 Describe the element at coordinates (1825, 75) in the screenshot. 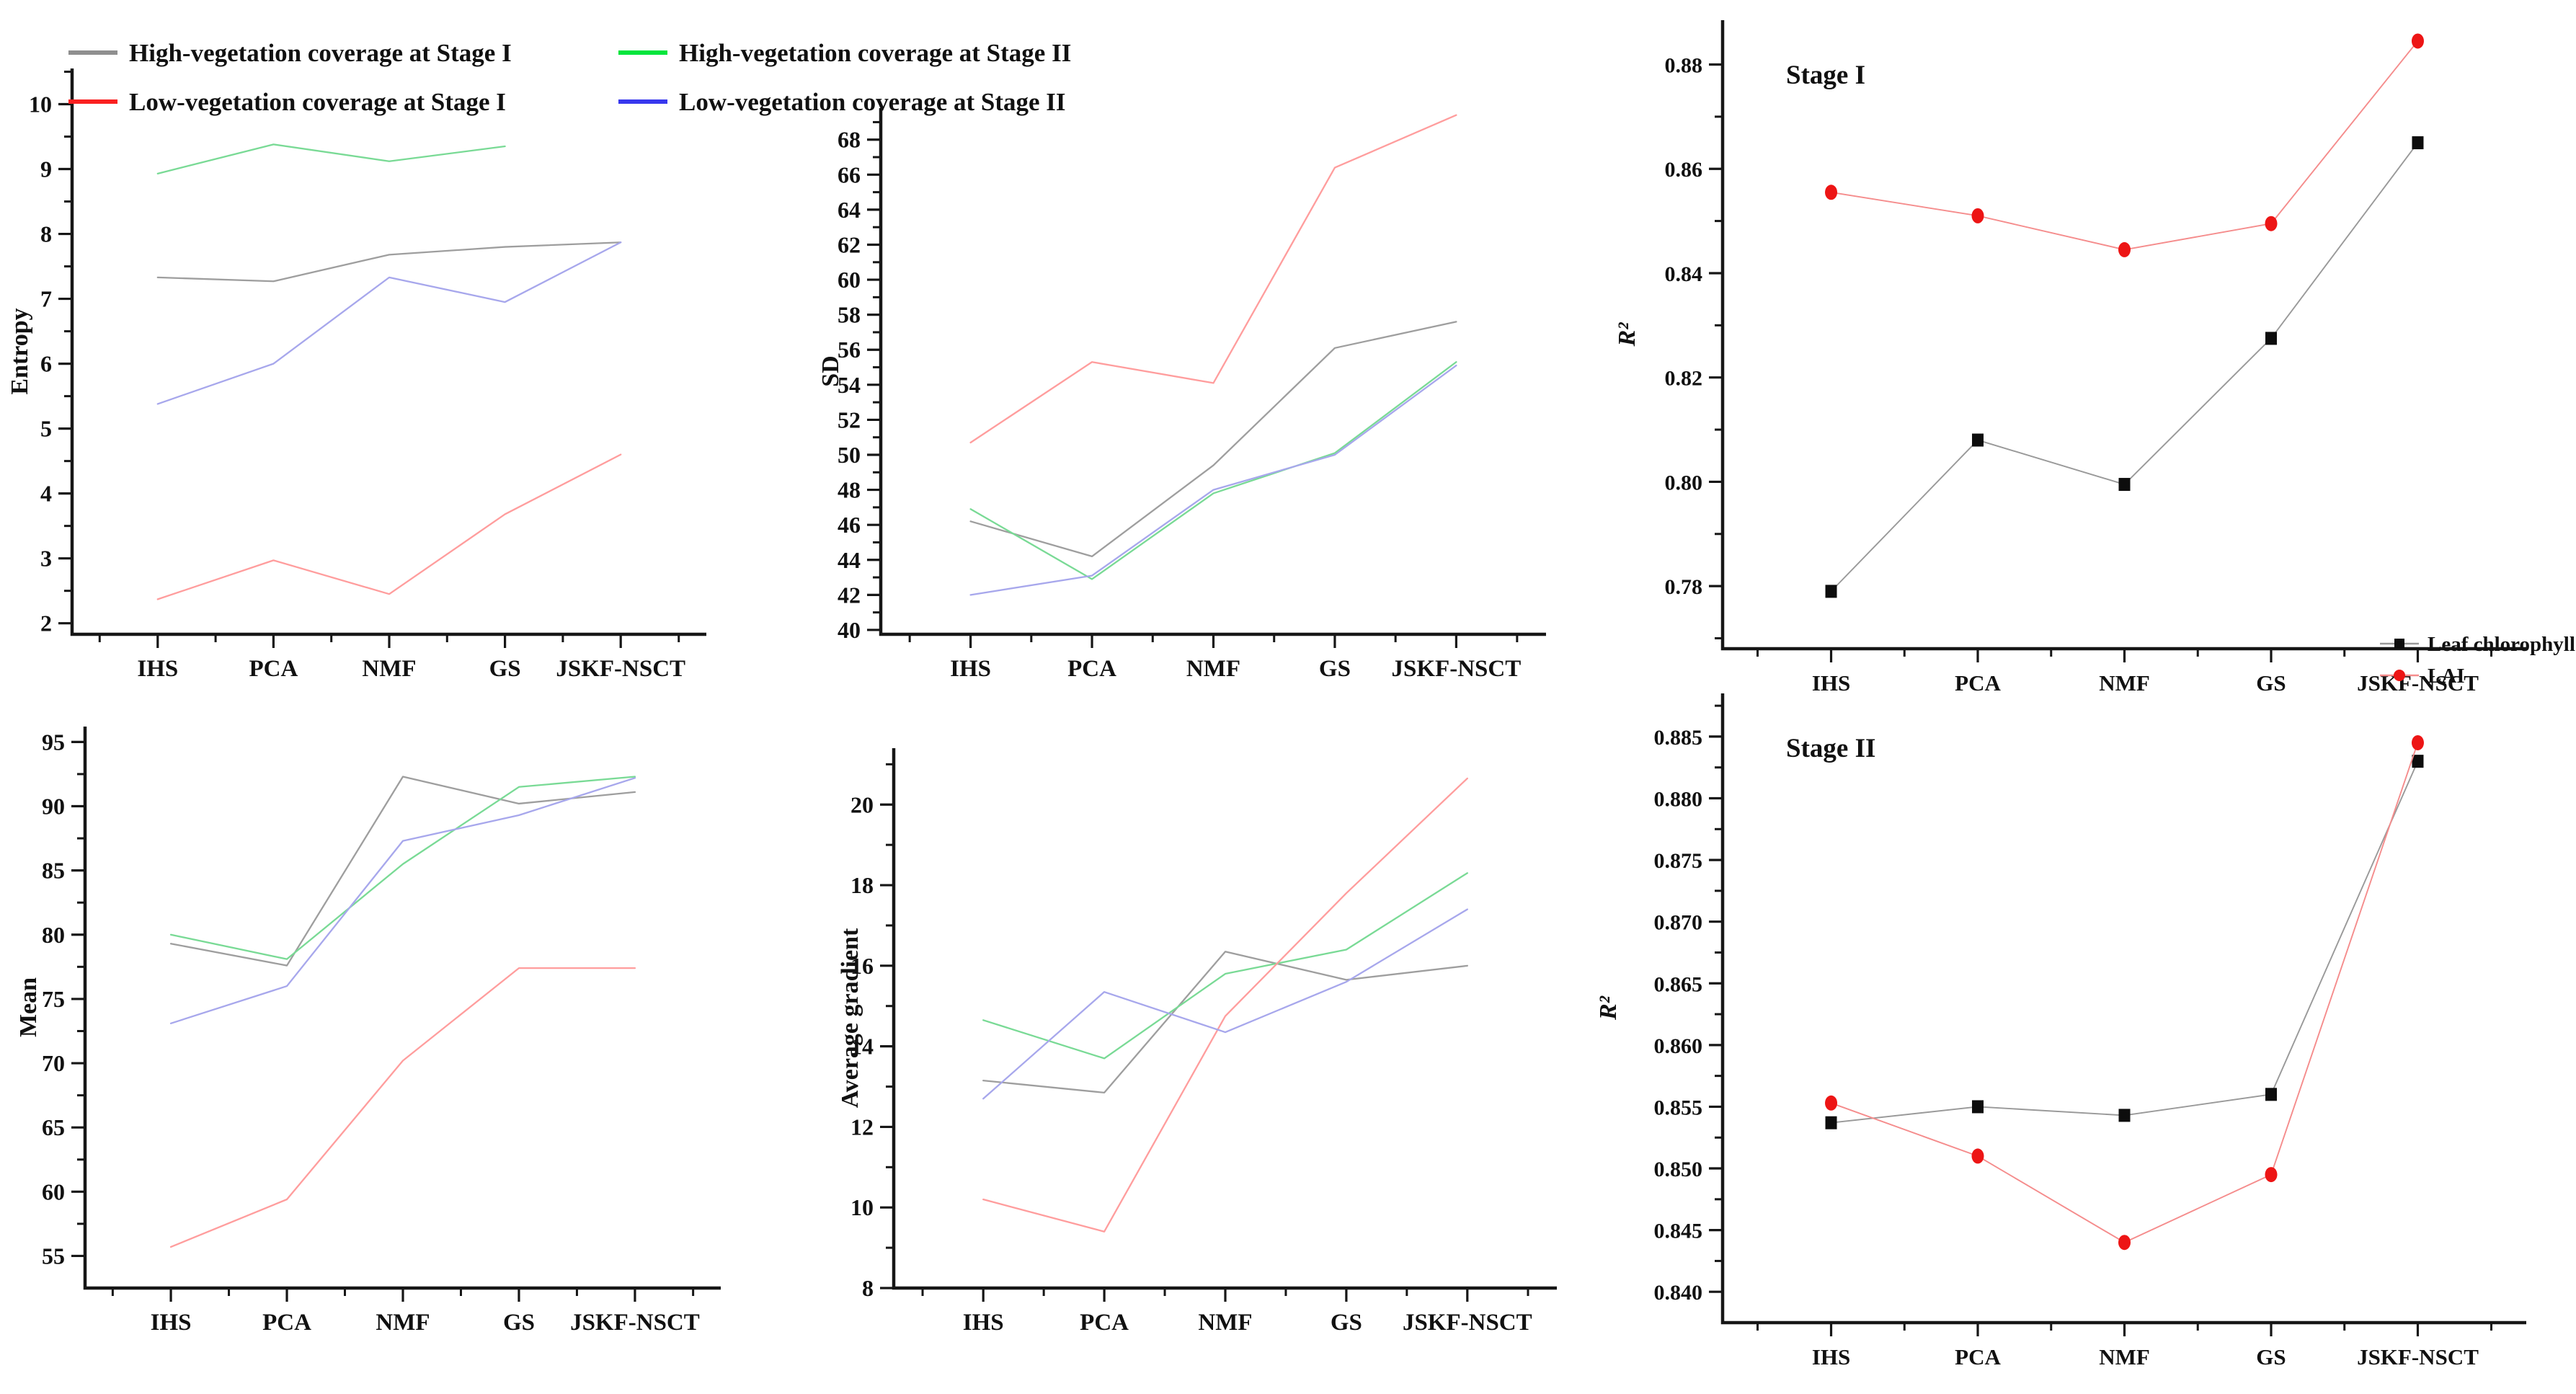

I see `chart-title-stage-i: Stage I` at that location.